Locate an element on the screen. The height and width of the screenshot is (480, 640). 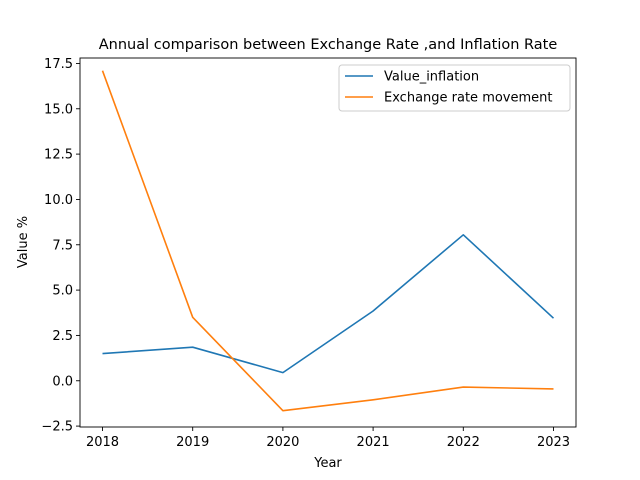
x-tick-label: 2018 is located at coordinates (102, 442).